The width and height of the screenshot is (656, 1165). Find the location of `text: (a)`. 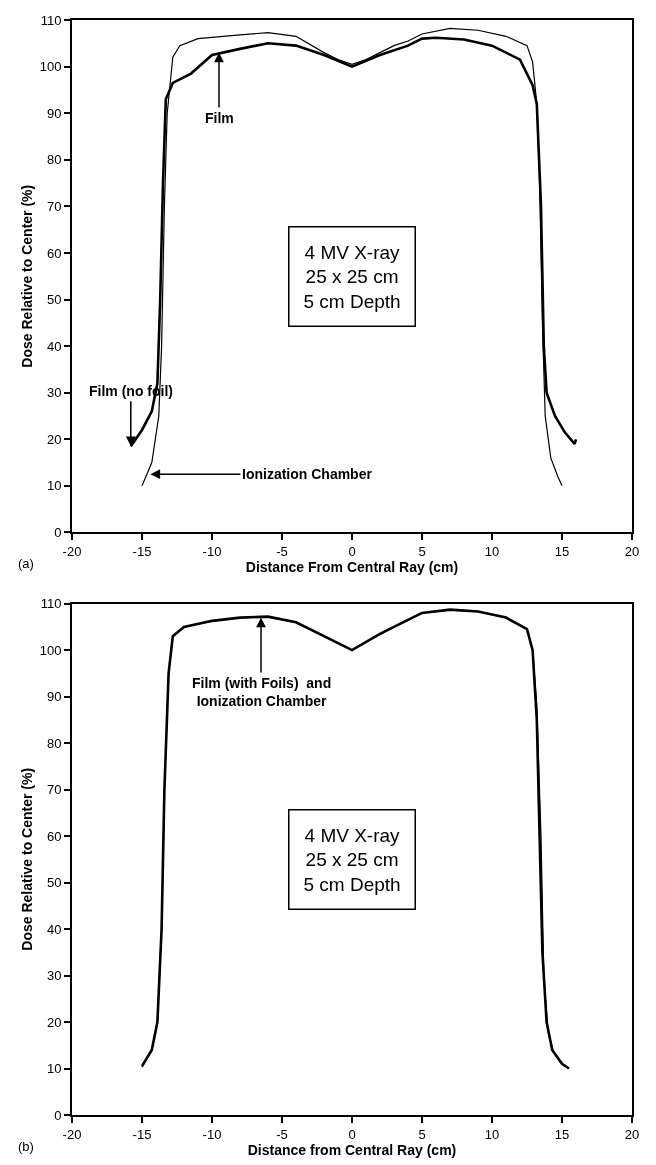

text: (a) is located at coordinates (26, 563).